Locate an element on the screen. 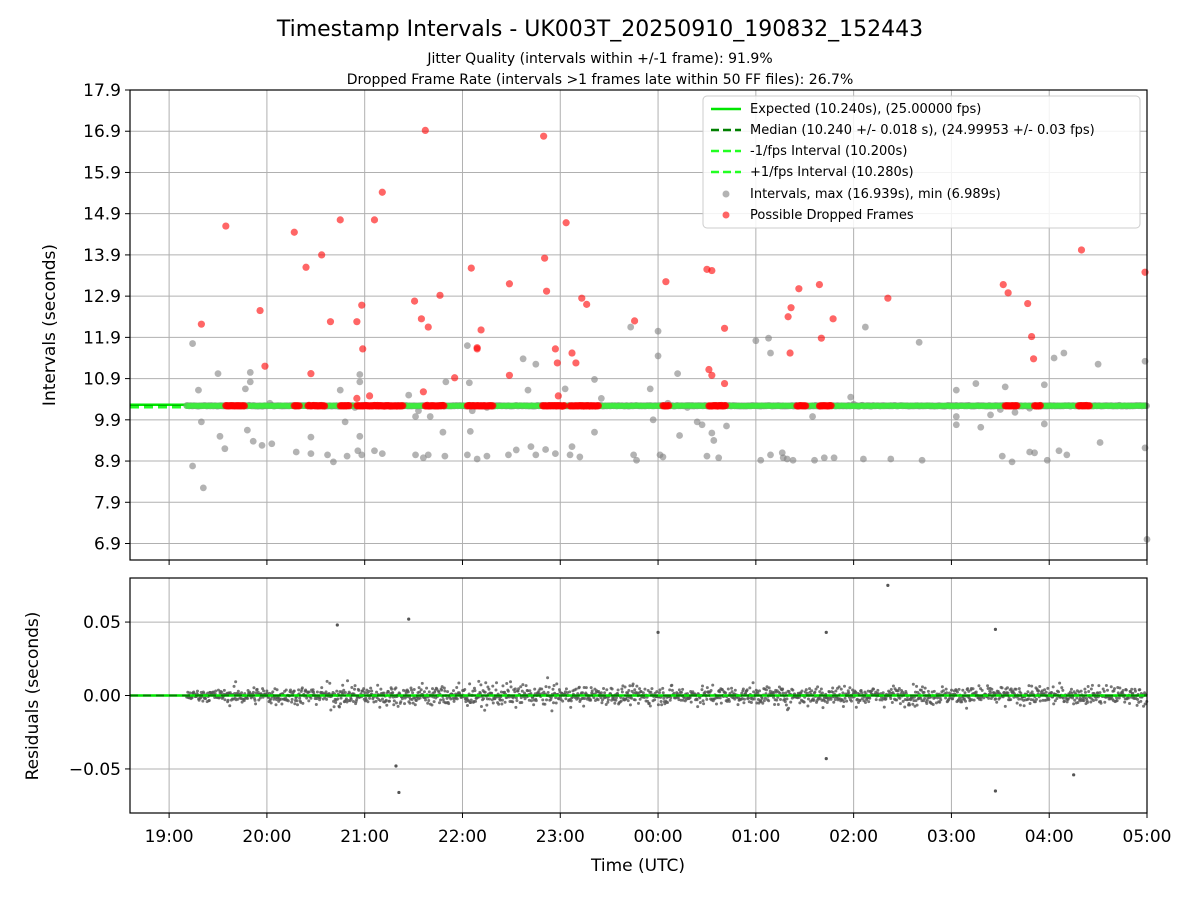  bottom-xtick-label: 01:00 is located at coordinates (755, 837).